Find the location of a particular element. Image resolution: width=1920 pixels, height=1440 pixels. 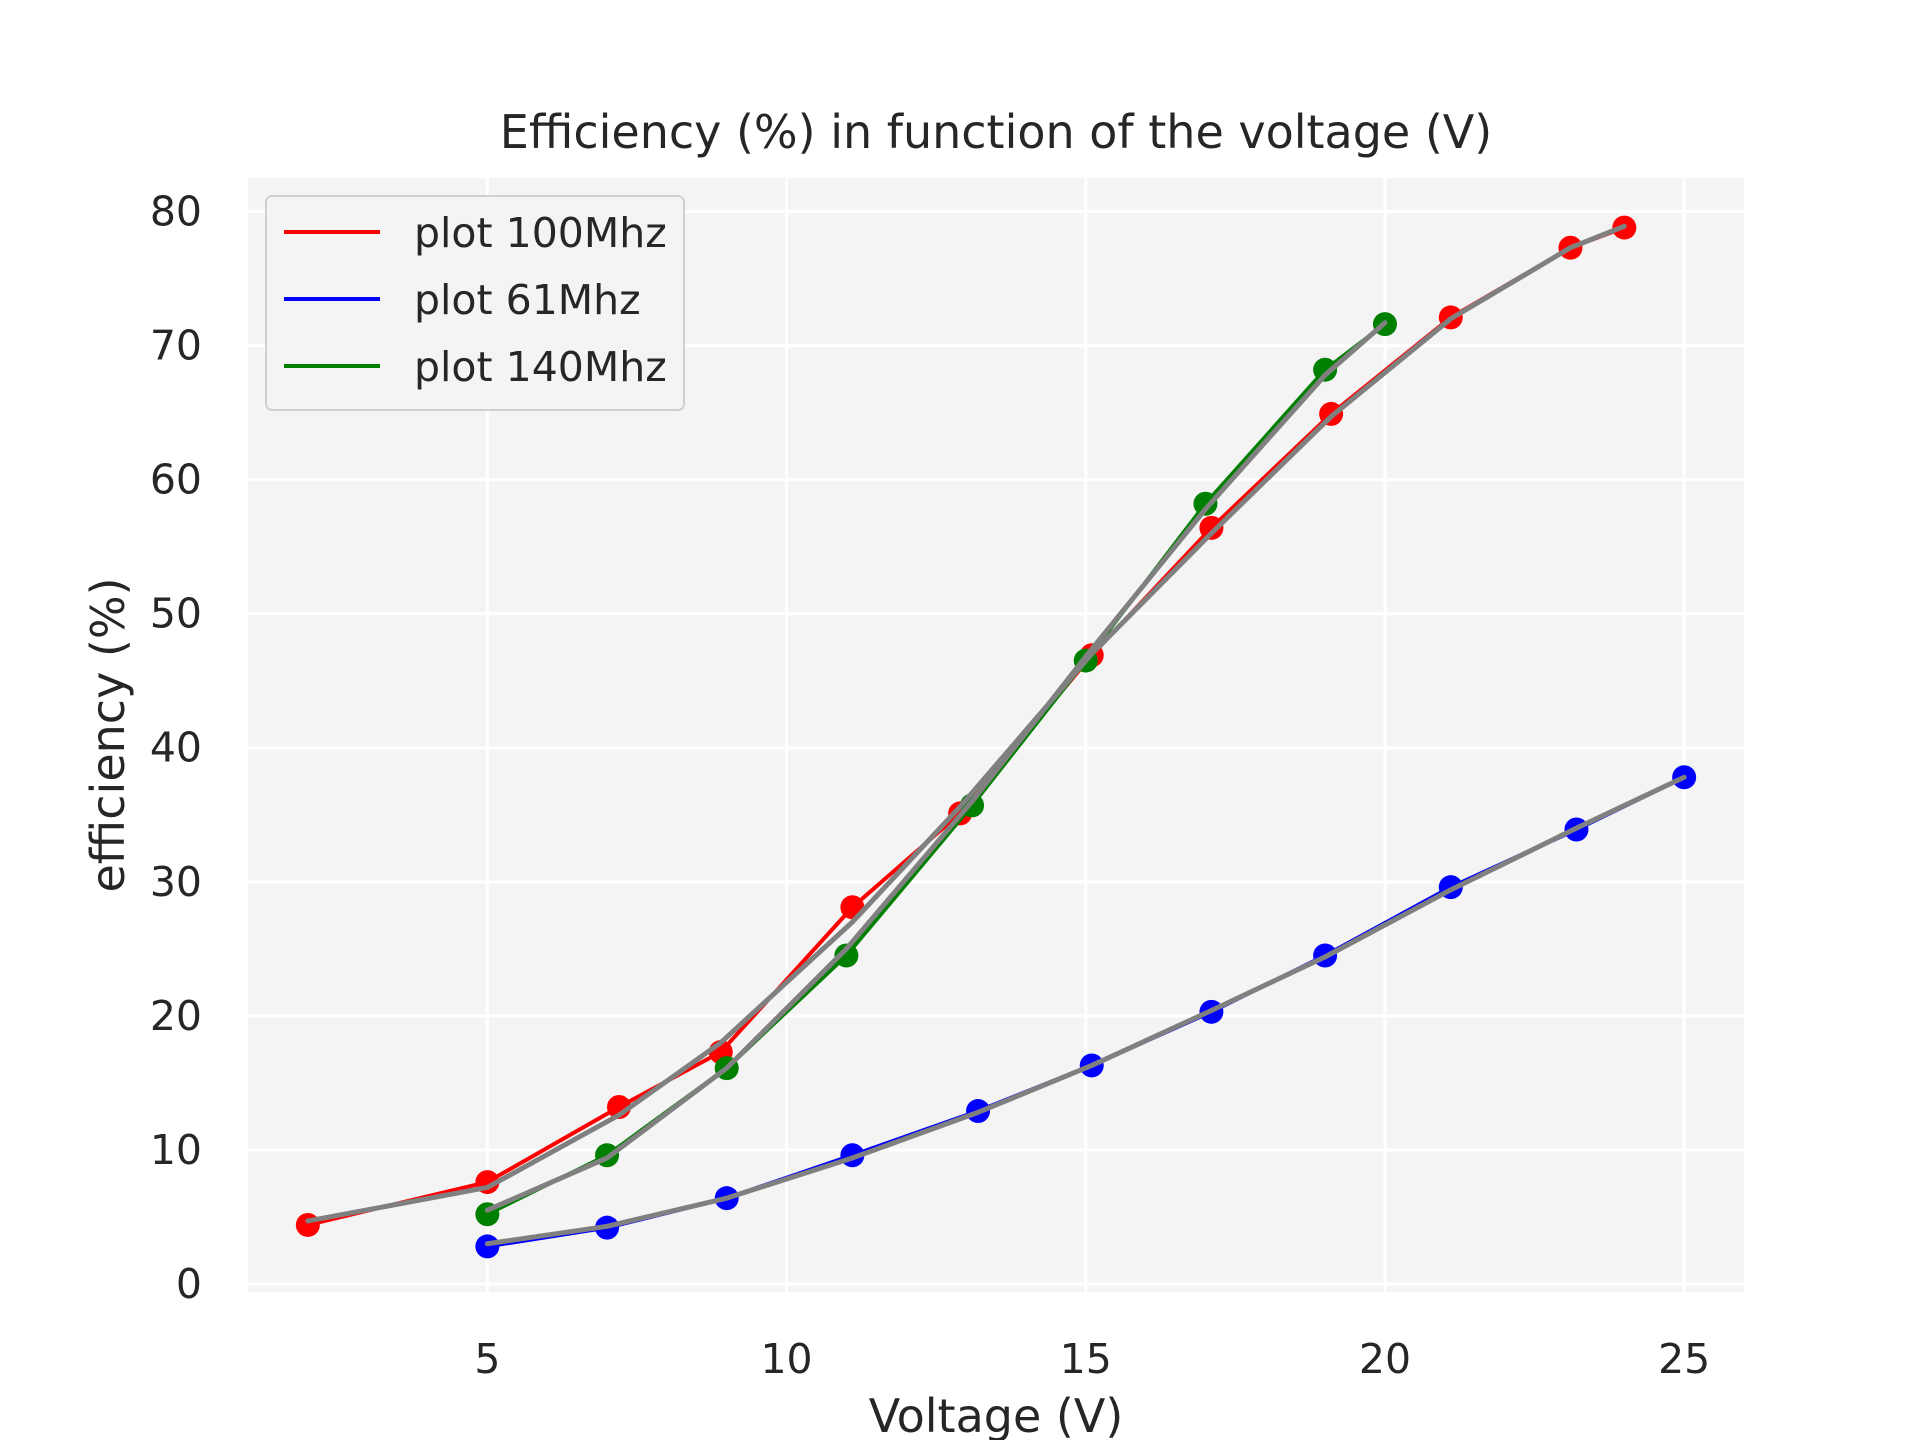

x-tick-label-25: 25 is located at coordinates (1684, 1359).